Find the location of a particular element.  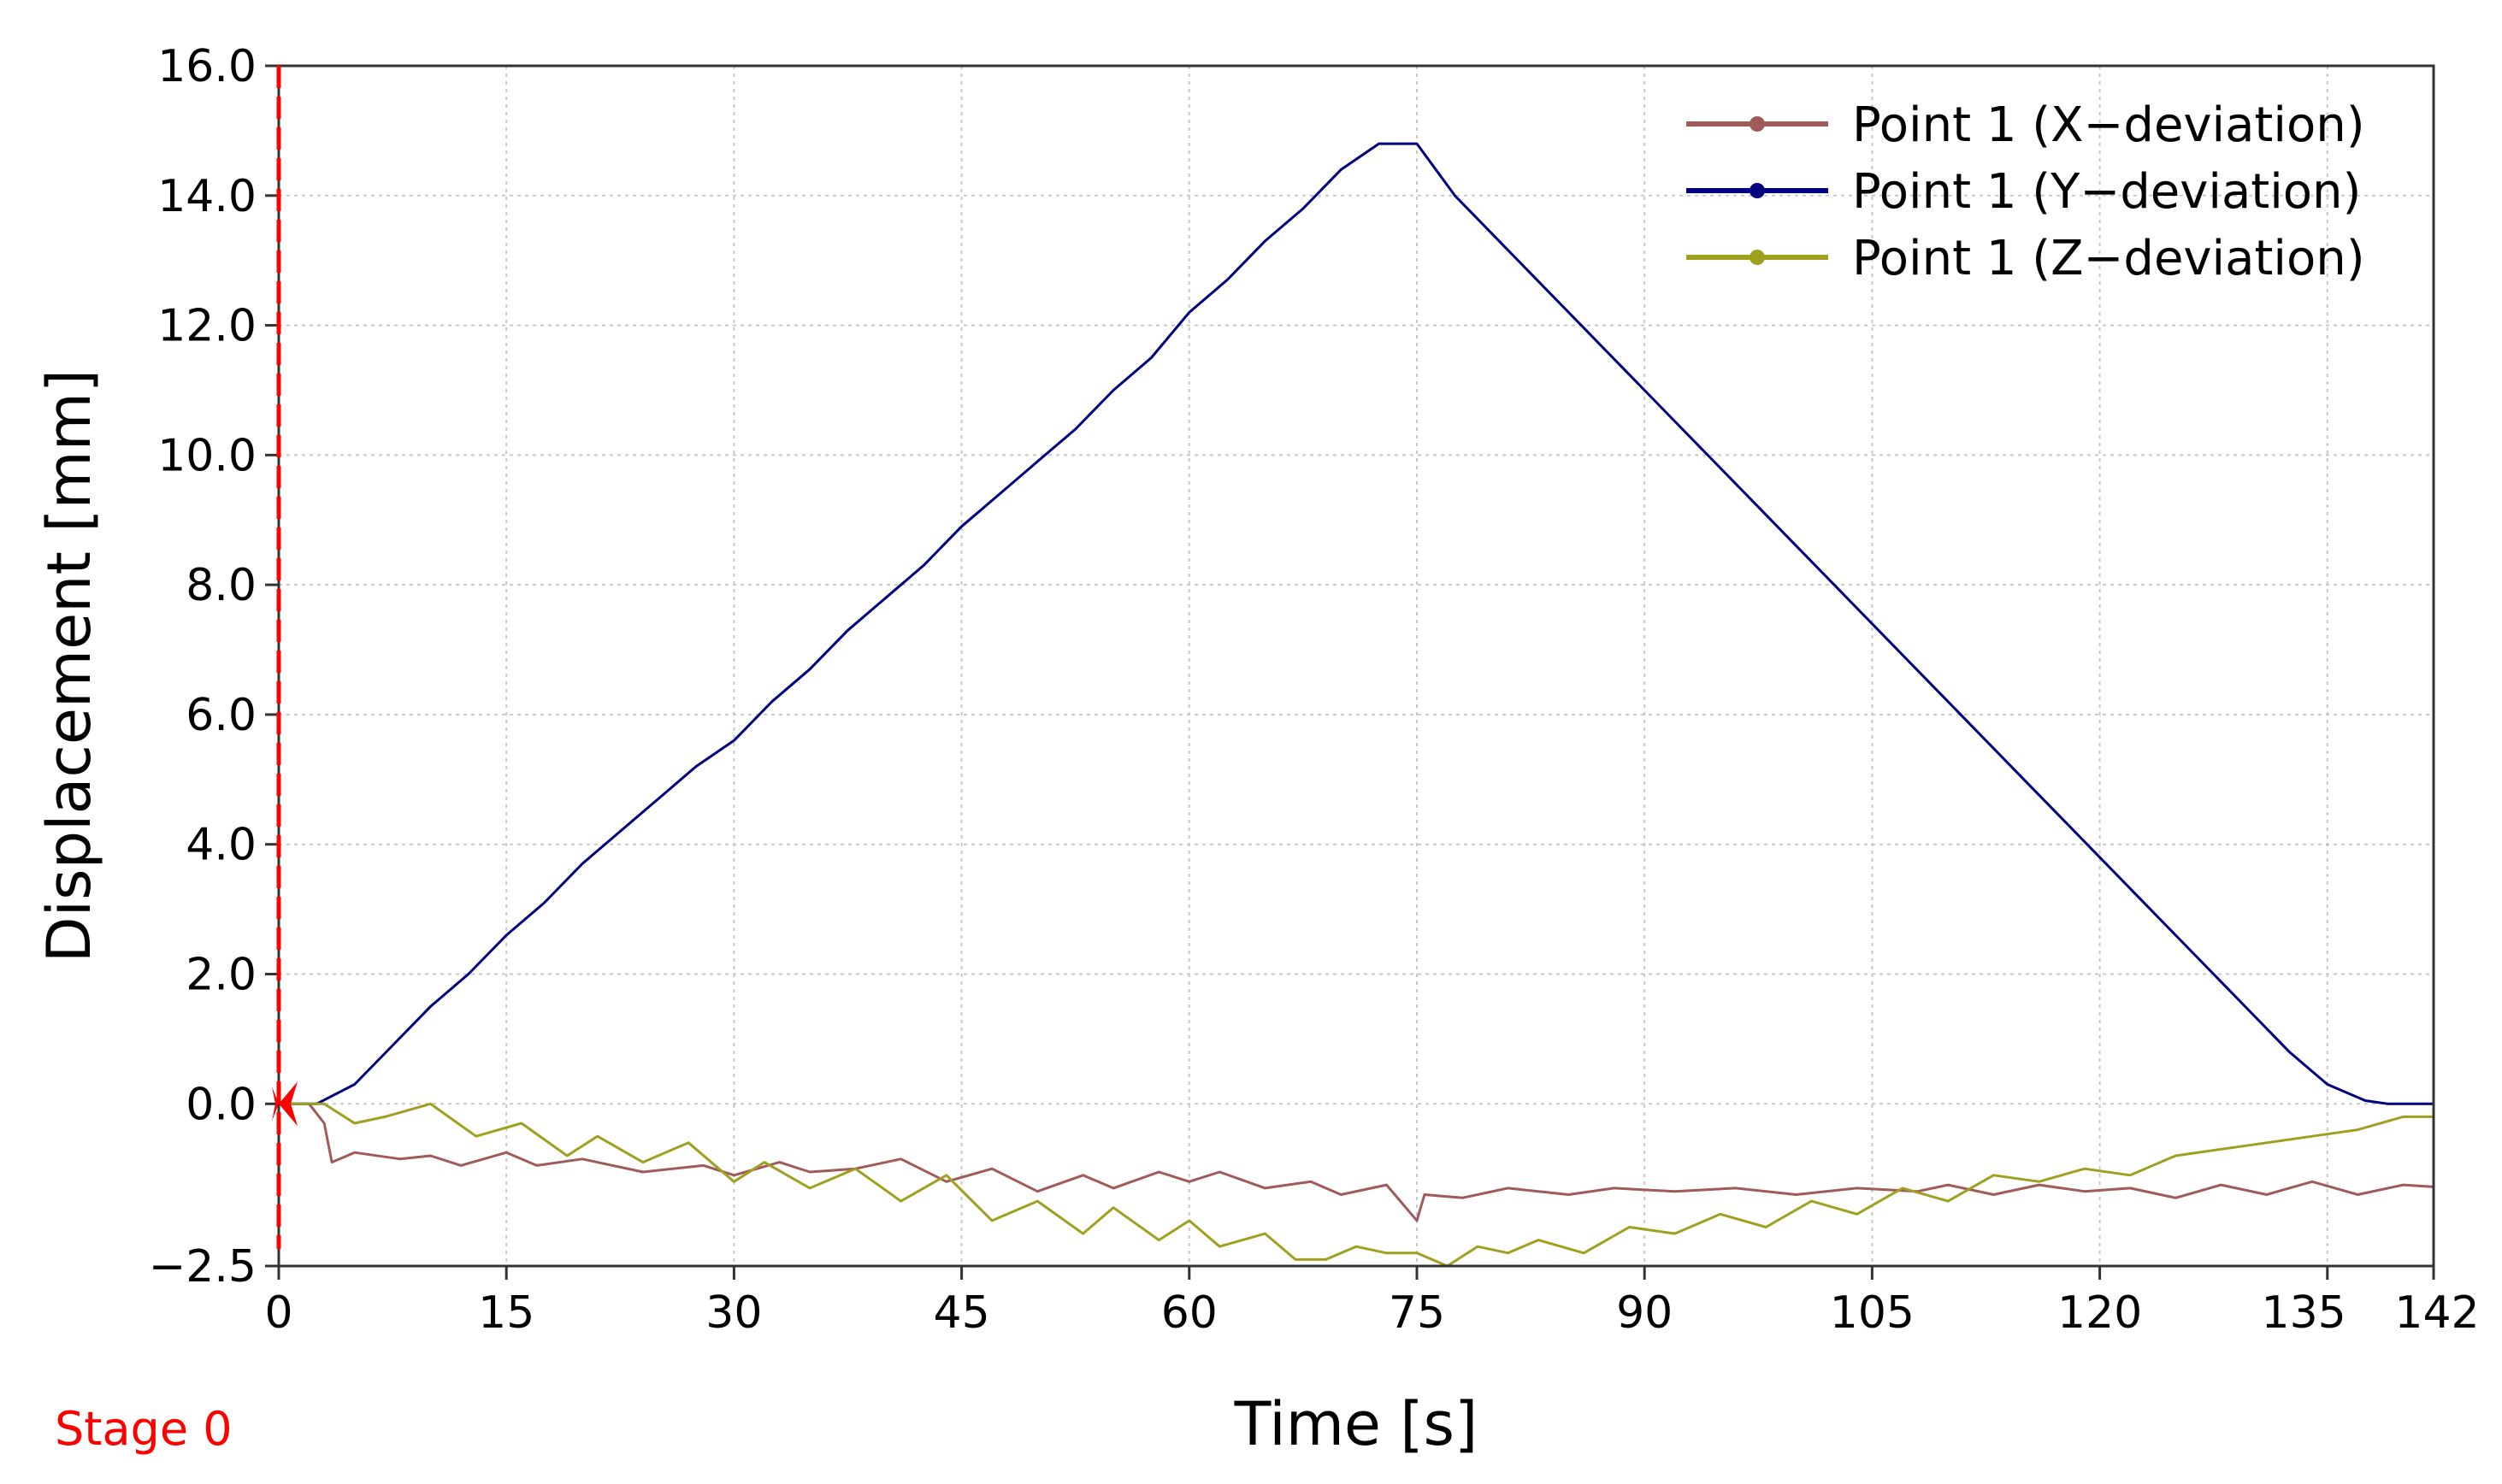

x-tick-label: 30 is located at coordinates (733, 1313).